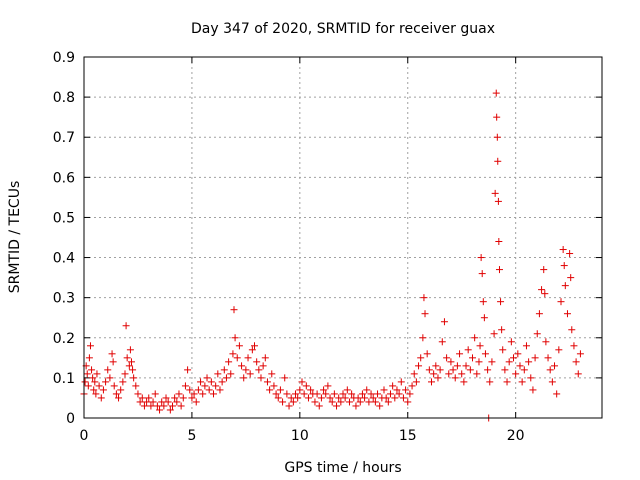  What do you see at coordinates (64, 58) in the screenshot?
I see `y-tick-label: 0.9` at bounding box center [64, 58].